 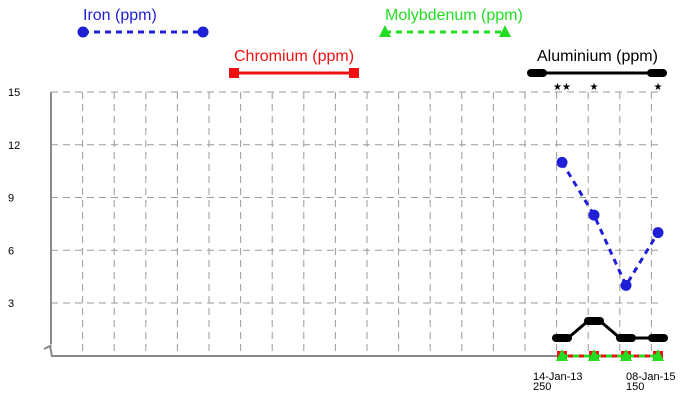 What do you see at coordinates (14, 93) in the screenshot?
I see `y-tick-label: 15` at bounding box center [14, 93].